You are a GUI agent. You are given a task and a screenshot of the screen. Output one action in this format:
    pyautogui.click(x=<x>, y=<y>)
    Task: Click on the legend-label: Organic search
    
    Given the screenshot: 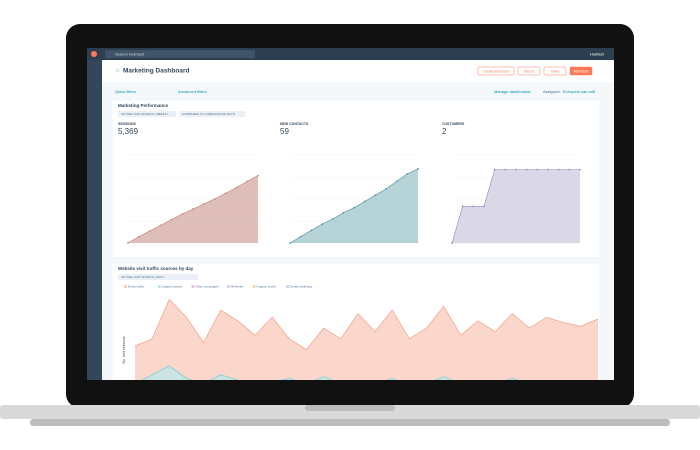 What is the action you would take?
    pyautogui.click(x=172, y=286)
    